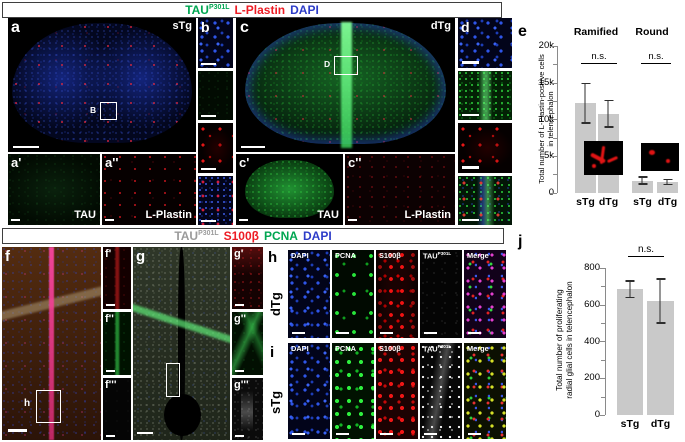  I want to click on panel-d-merge-image, so click(485, 200).